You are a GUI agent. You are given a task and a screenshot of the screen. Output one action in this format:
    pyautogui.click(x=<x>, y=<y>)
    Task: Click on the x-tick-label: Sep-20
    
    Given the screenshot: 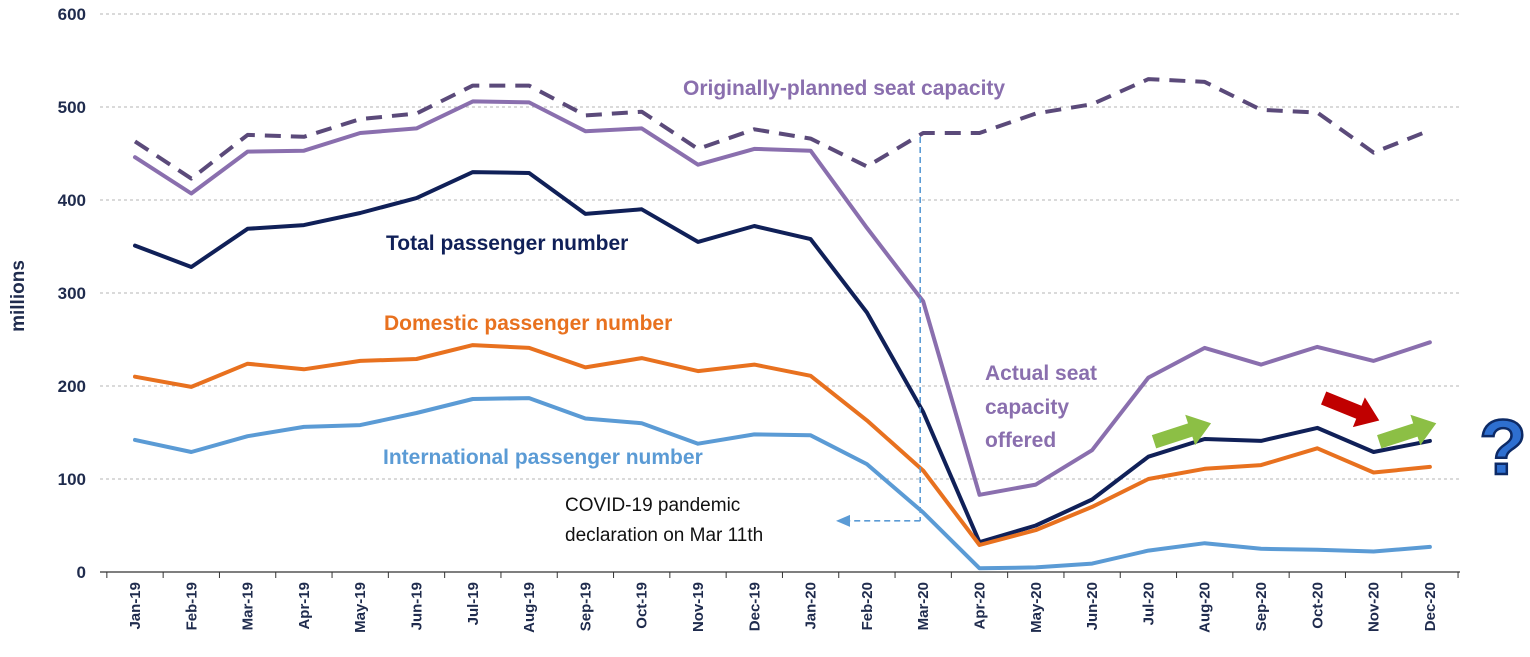 What is the action you would take?
    pyautogui.click(x=1261, y=606)
    